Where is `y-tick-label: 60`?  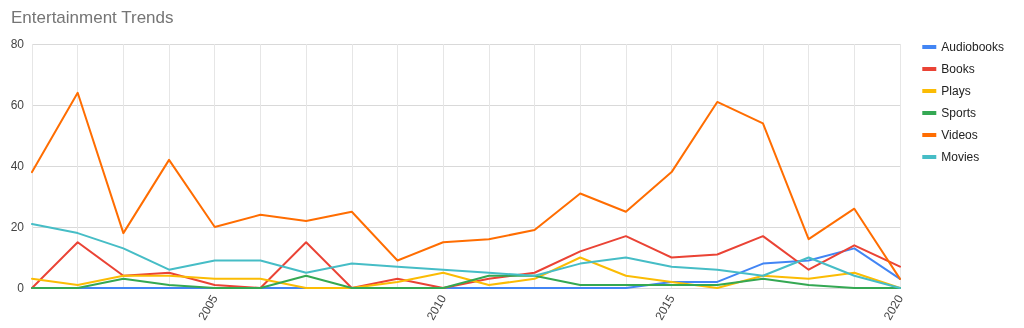
y-tick-label: 60 is located at coordinates (17, 105).